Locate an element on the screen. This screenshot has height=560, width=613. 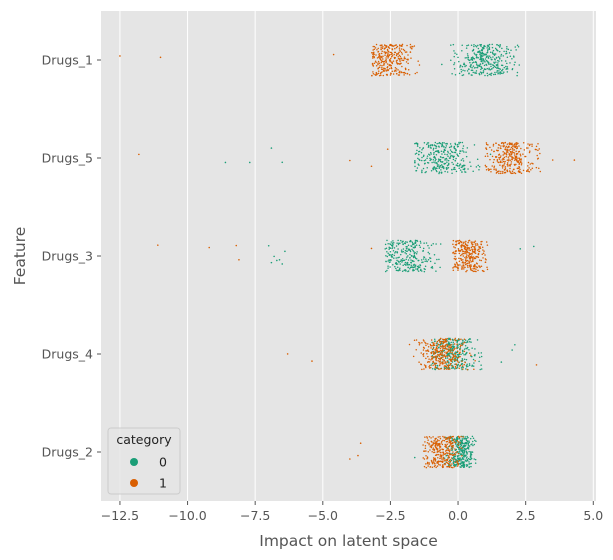
x-tick-label: −5.0 is located at coordinates (323, 515).